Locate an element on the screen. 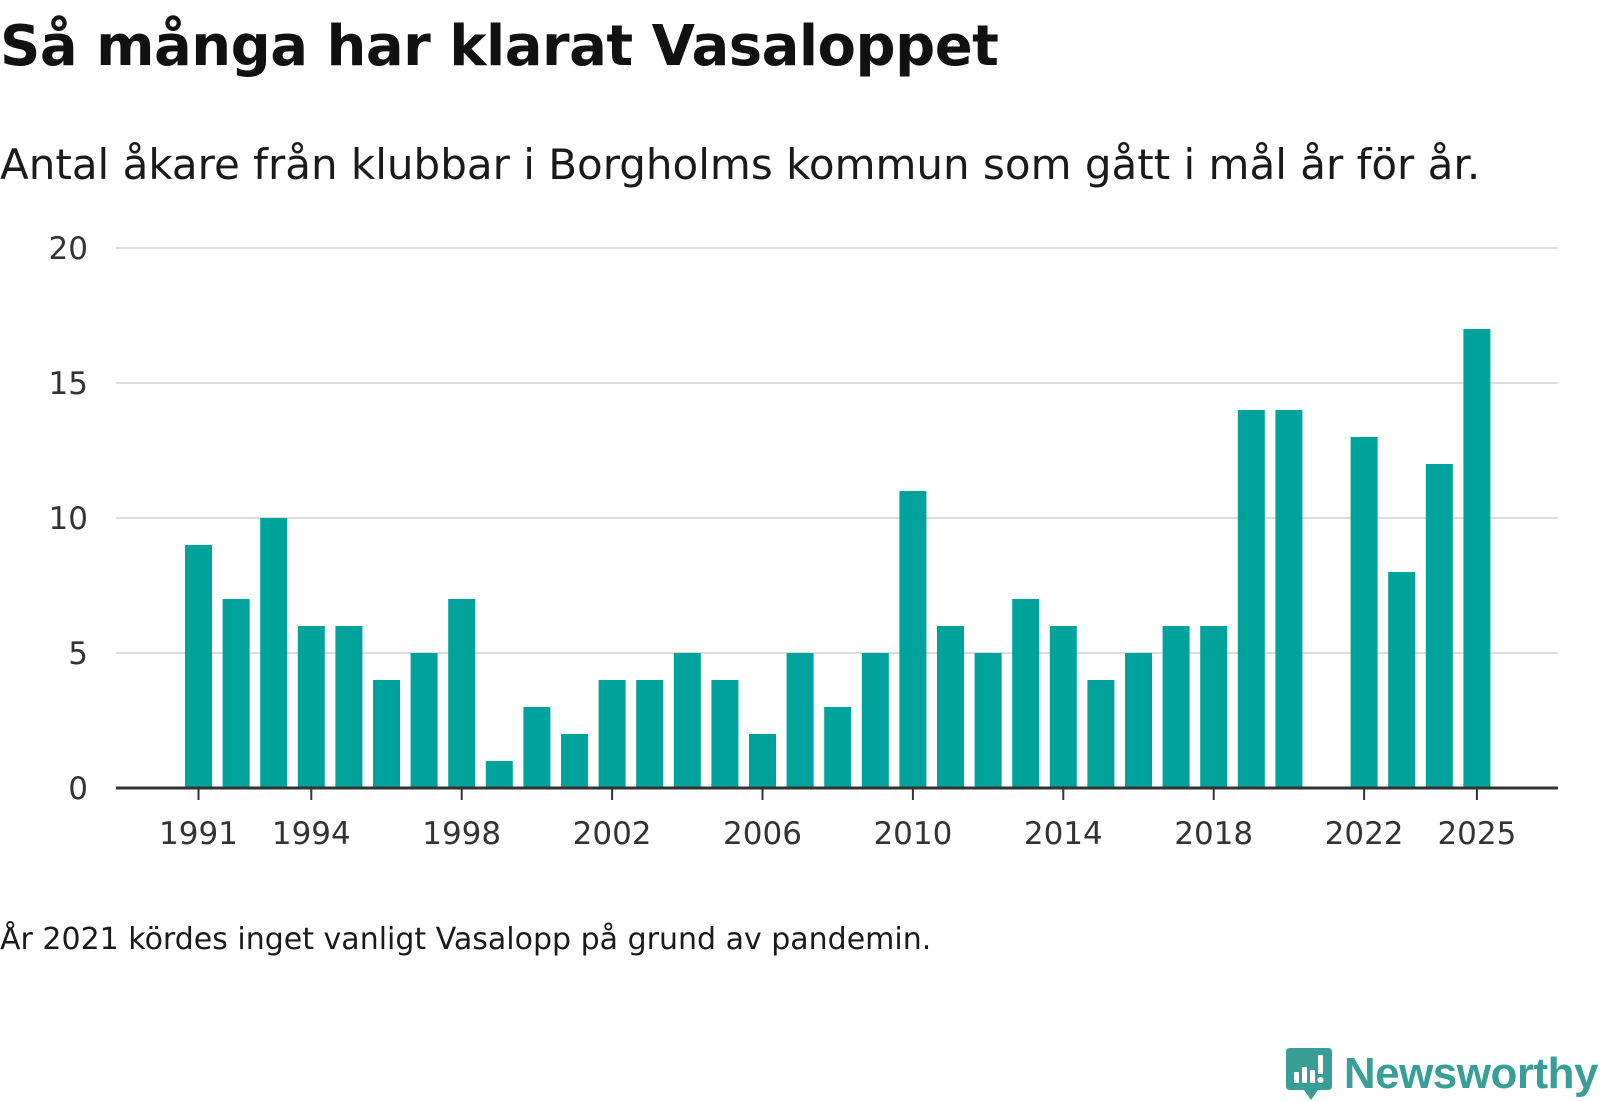 This screenshot has width=1600, height=1102. bar-2024 is located at coordinates (1439, 626).